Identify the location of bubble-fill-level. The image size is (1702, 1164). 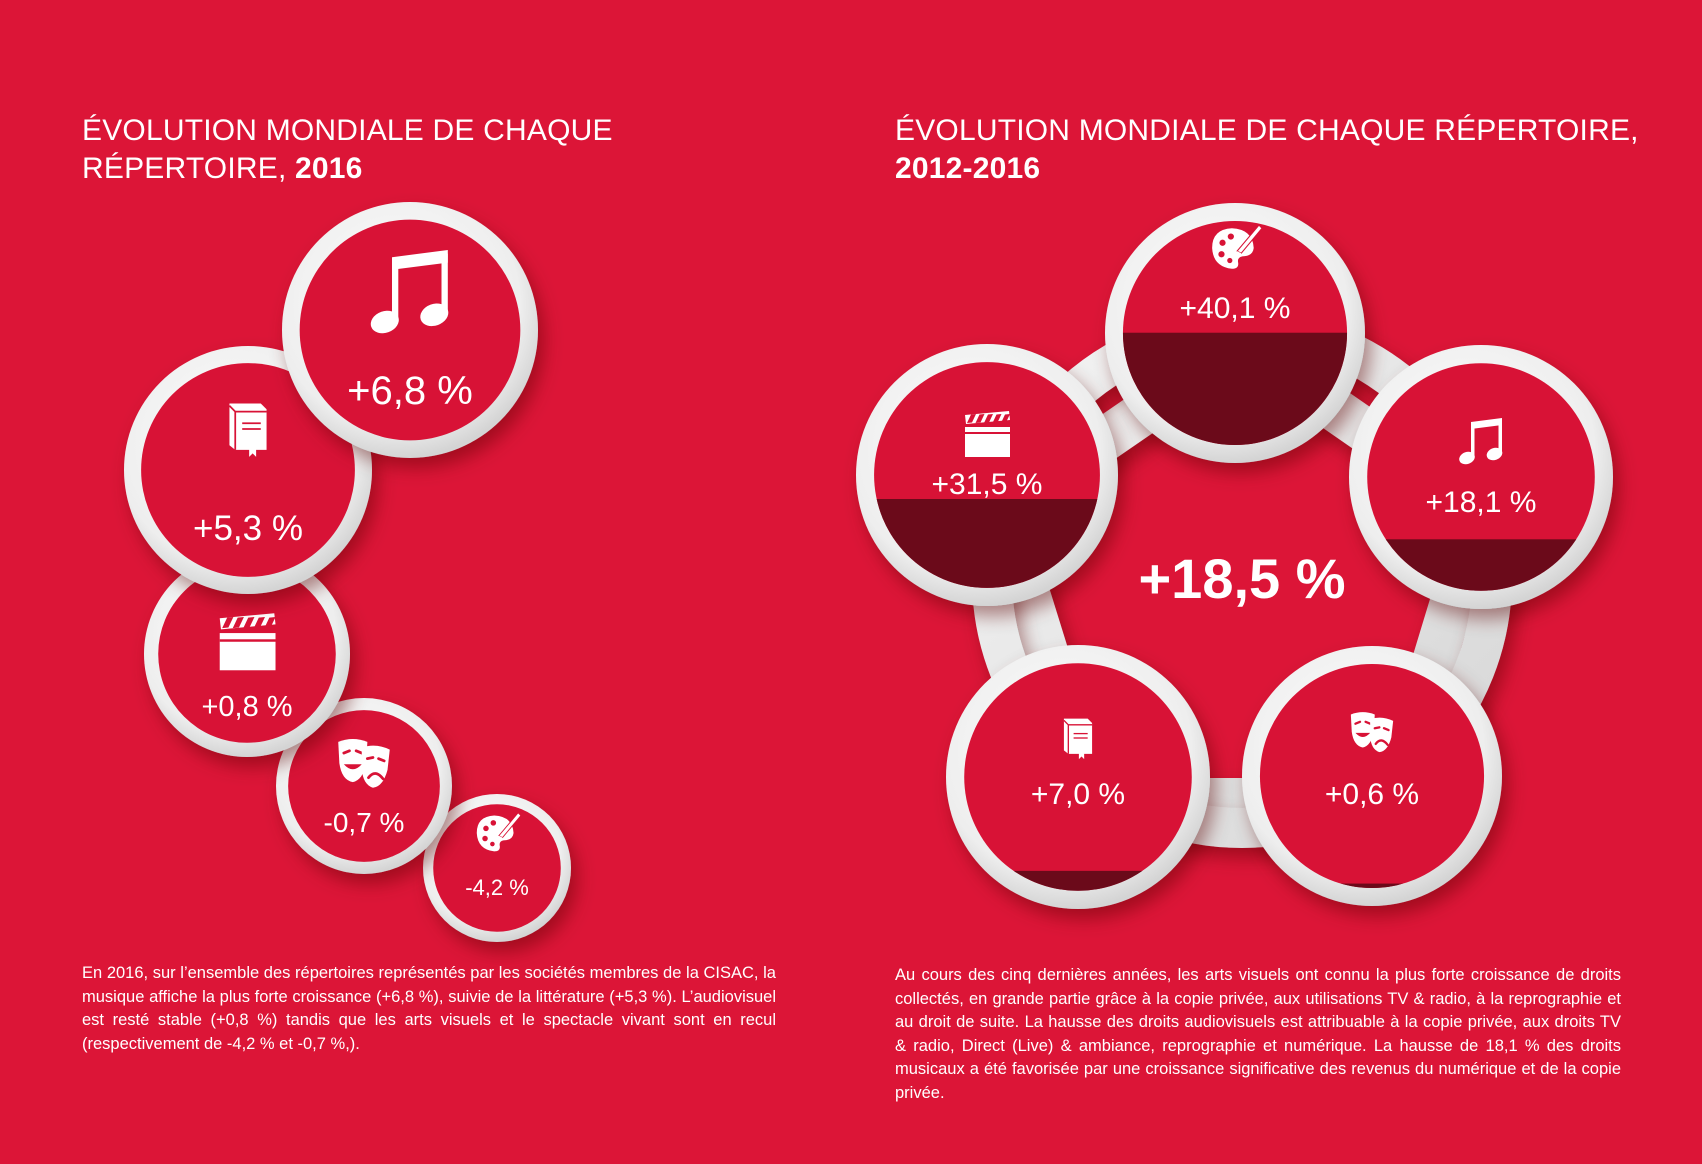
(1372, 886).